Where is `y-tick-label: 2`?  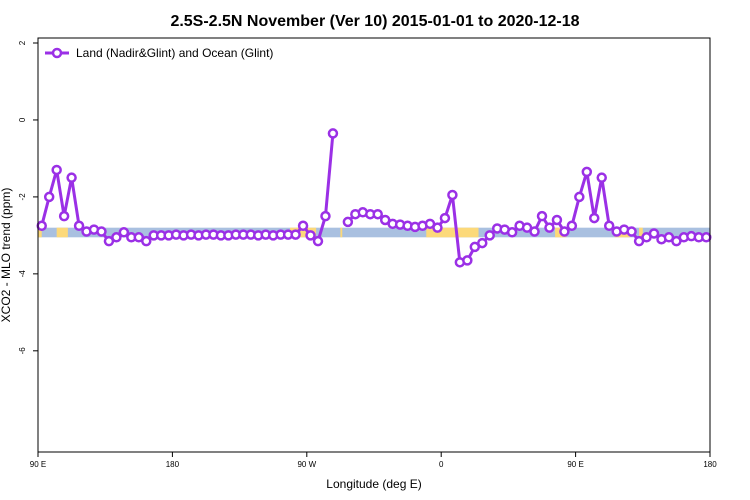
y-tick-label: 2 is located at coordinates (22, 42).